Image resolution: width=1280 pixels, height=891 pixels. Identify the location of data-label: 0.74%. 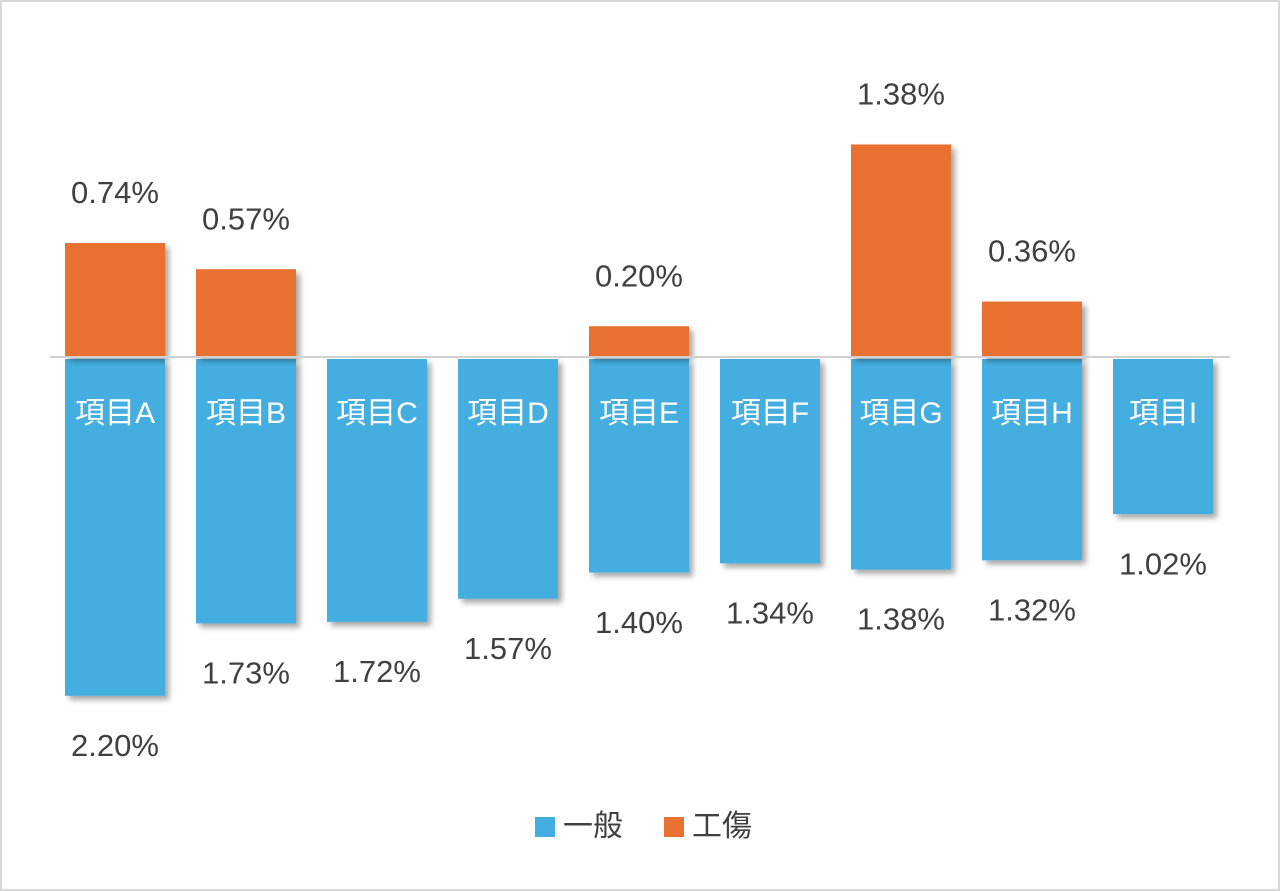
(115, 192).